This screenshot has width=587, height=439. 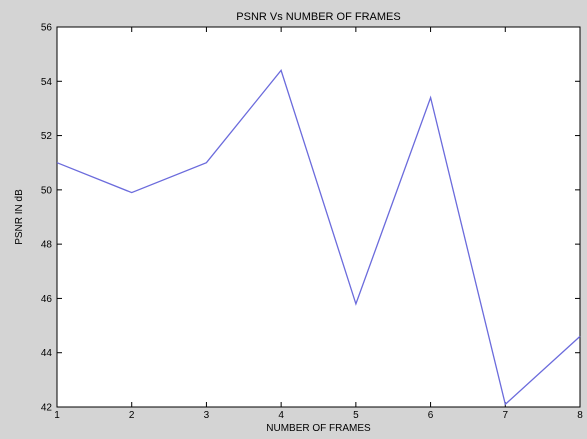 What do you see at coordinates (281, 415) in the screenshot?
I see `x-tick-label: 4` at bounding box center [281, 415].